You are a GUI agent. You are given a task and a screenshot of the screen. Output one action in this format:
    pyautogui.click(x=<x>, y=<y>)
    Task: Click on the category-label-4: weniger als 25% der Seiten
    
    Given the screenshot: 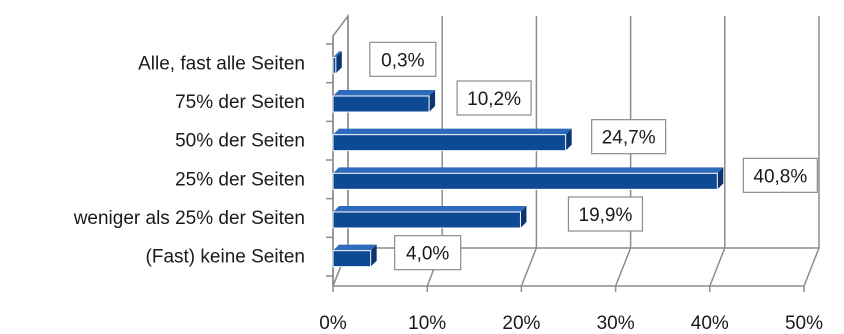 What is the action you would take?
    pyautogui.click(x=189, y=218)
    